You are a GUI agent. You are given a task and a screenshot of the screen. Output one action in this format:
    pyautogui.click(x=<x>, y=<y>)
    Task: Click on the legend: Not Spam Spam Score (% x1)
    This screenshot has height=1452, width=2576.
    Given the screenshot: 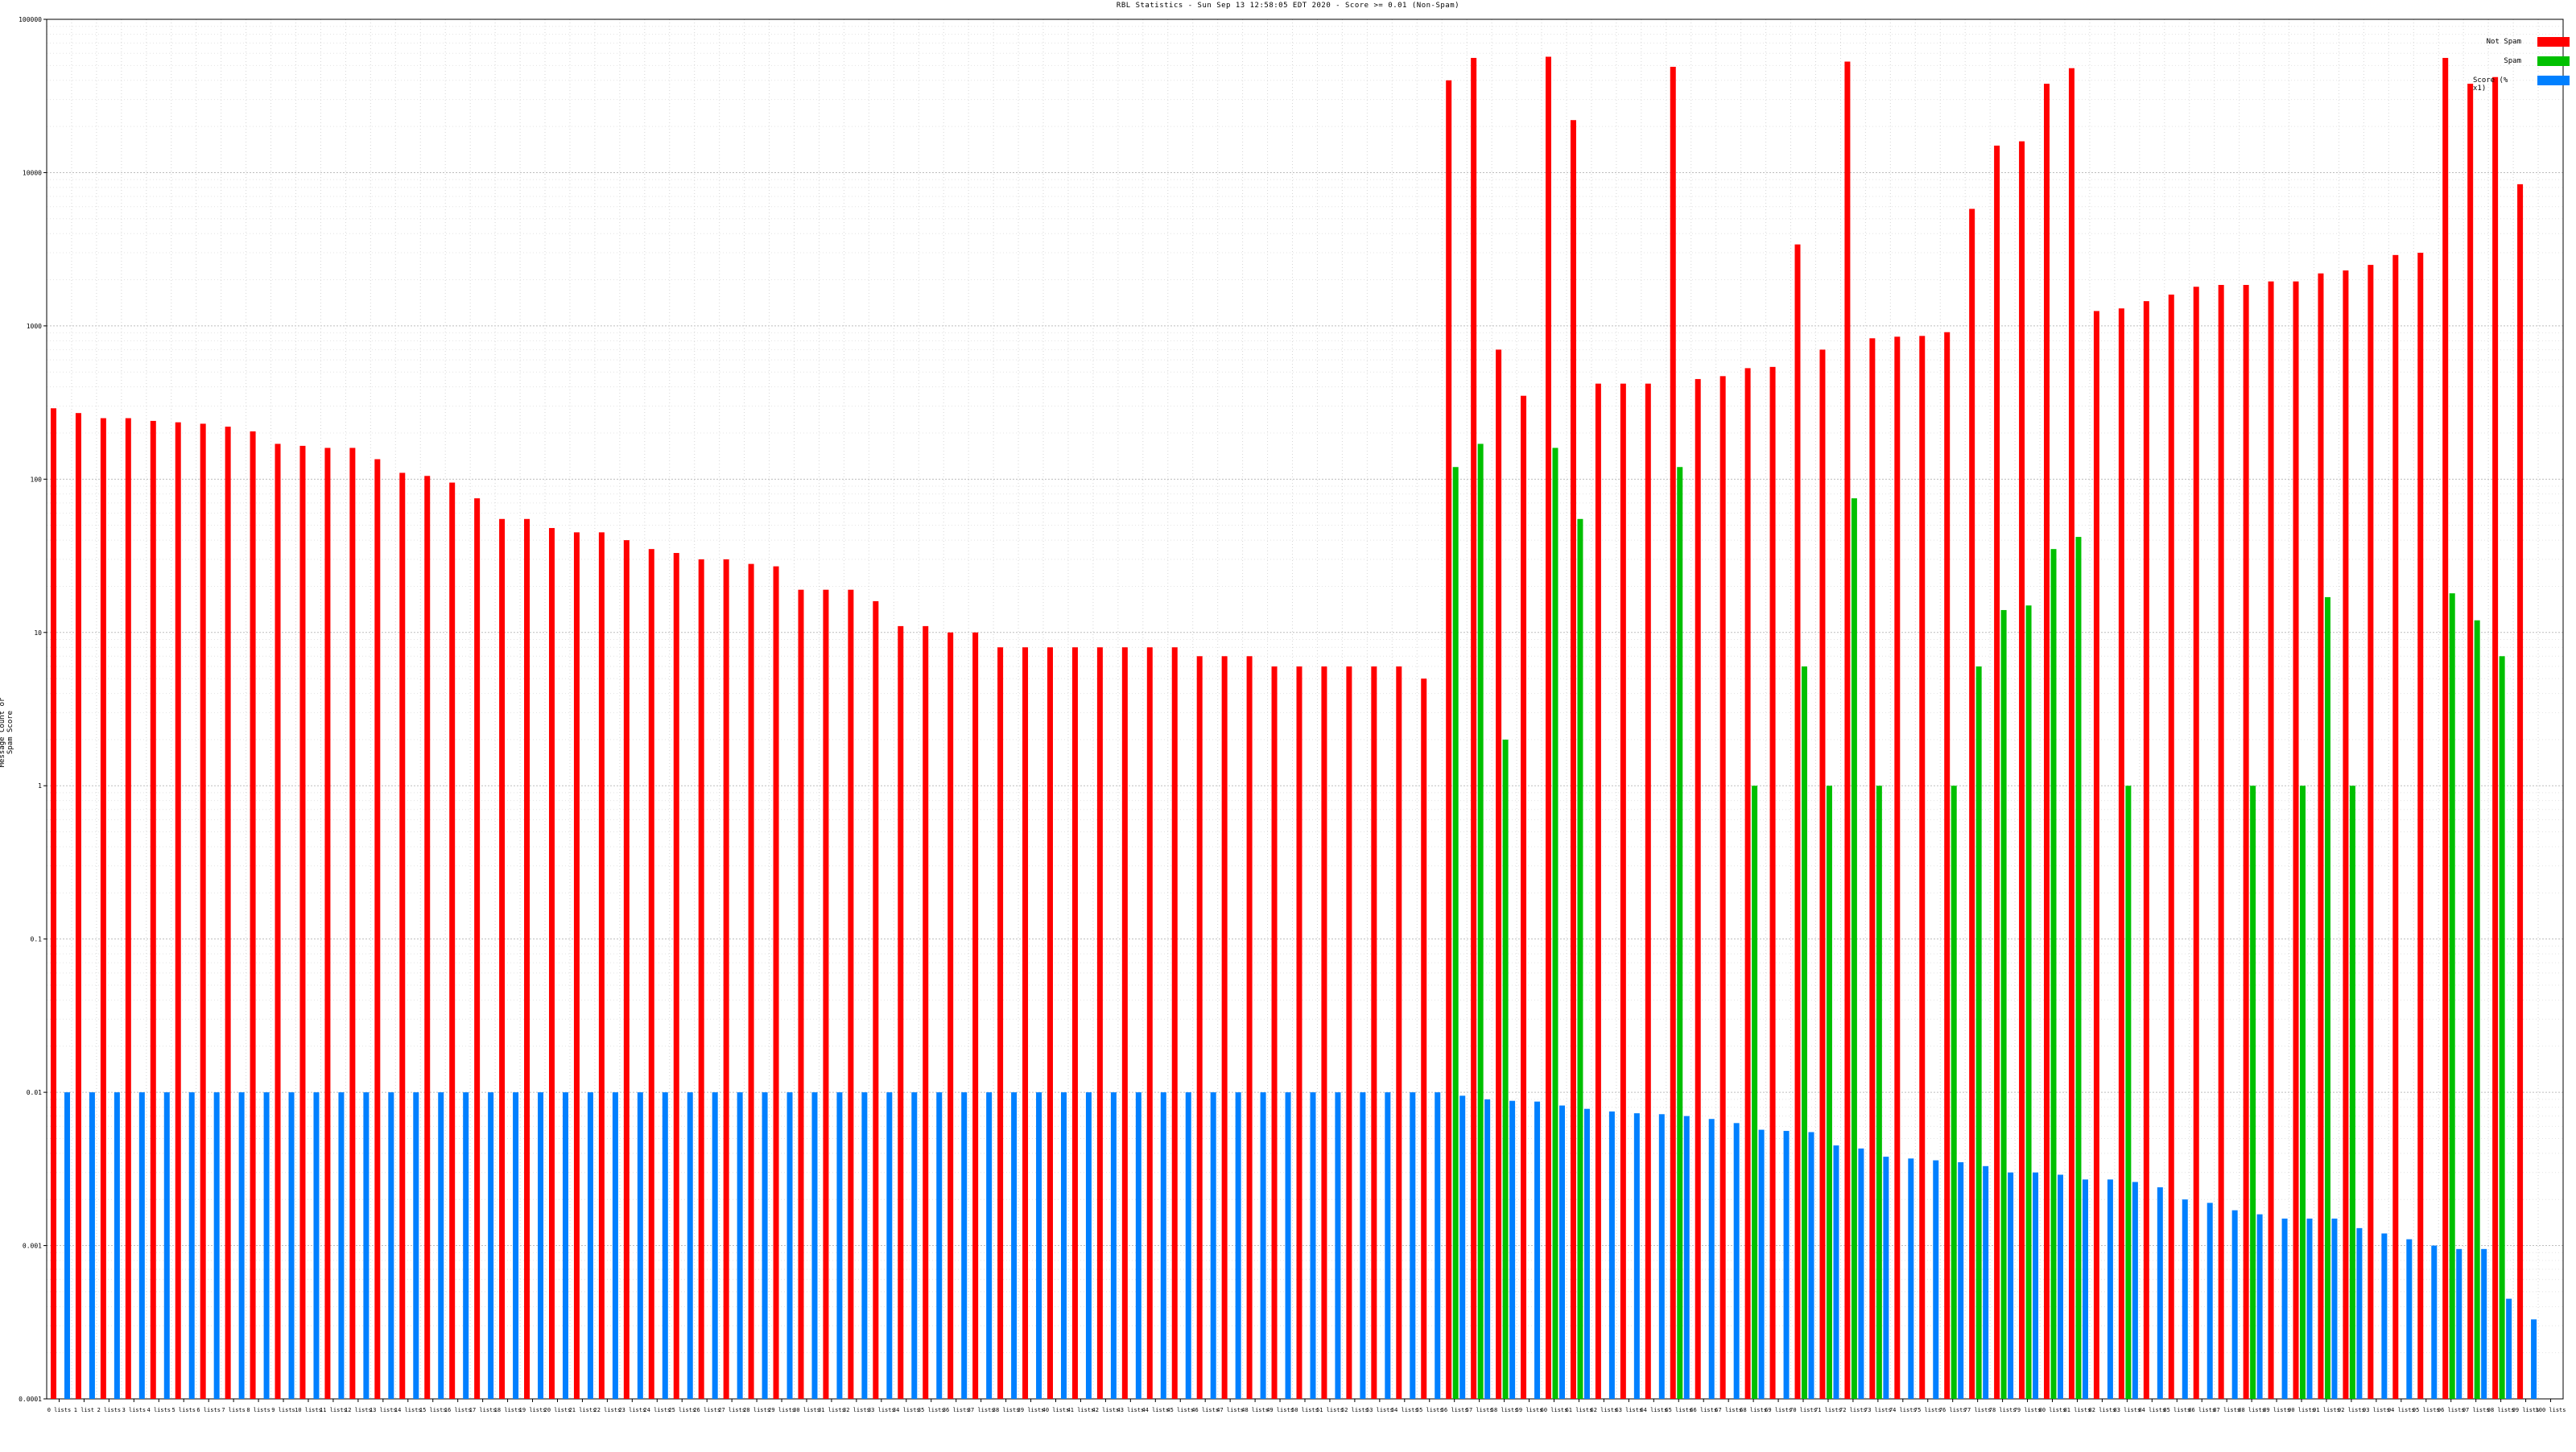 What is the action you would take?
    pyautogui.click(x=2521, y=64)
    